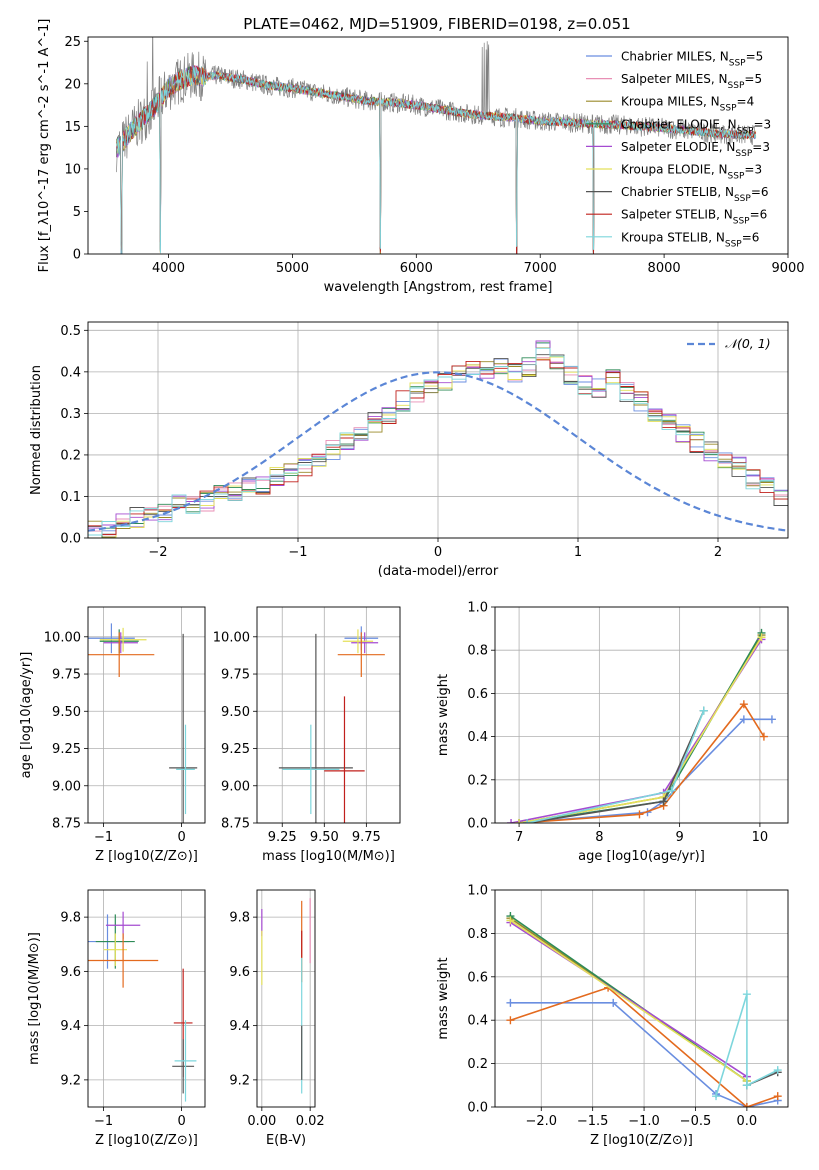 The width and height of the screenshot is (819, 1170). Describe the element at coordinates (77, 212) in the screenshot. I see `y-tick-label: 5` at that location.